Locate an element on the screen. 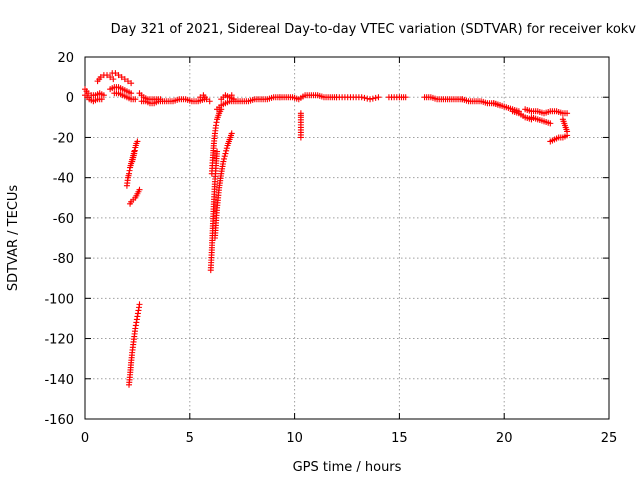  y-tick-label: 20 is located at coordinates (65, 58).